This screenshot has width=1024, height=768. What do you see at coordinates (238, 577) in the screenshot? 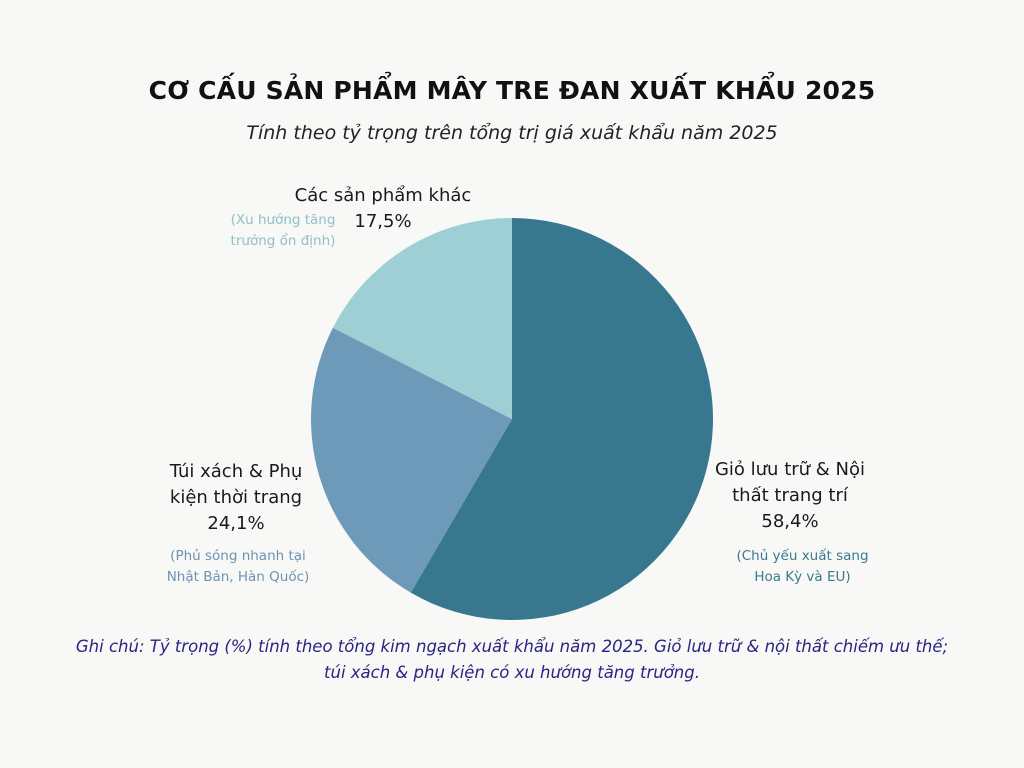
I see `slice-note-handbags-line2: Nhật Bản, Hàn Quốc)` at bounding box center [238, 577].